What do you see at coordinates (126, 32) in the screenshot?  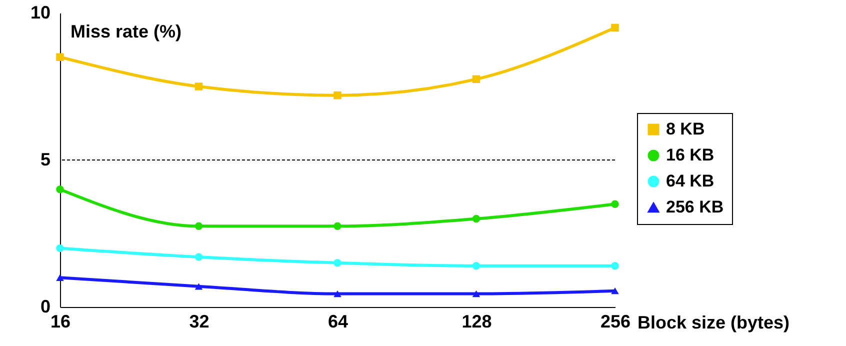 I see `y-axis-title: Miss rate (%)` at bounding box center [126, 32].